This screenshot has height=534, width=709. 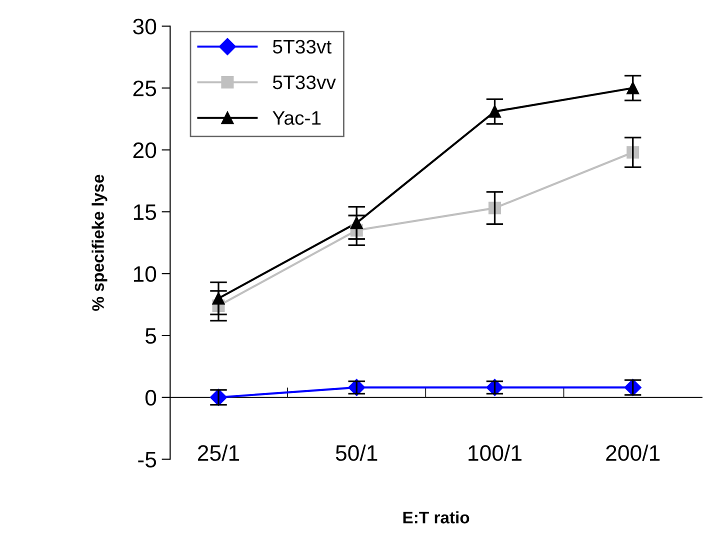 I want to click on y-tick-label: 25, so click(x=144, y=88).